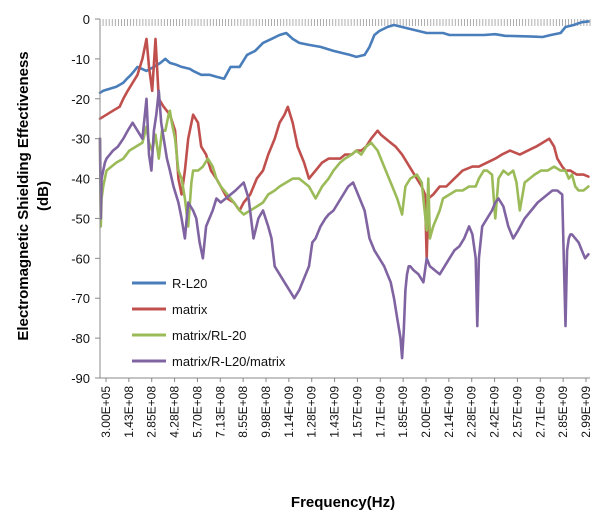 This screenshot has height=515, width=601. What do you see at coordinates (426, 412) in the screenshot?
I see `x-tick-label: 2.00E+09` at bounding box center [426, 412].